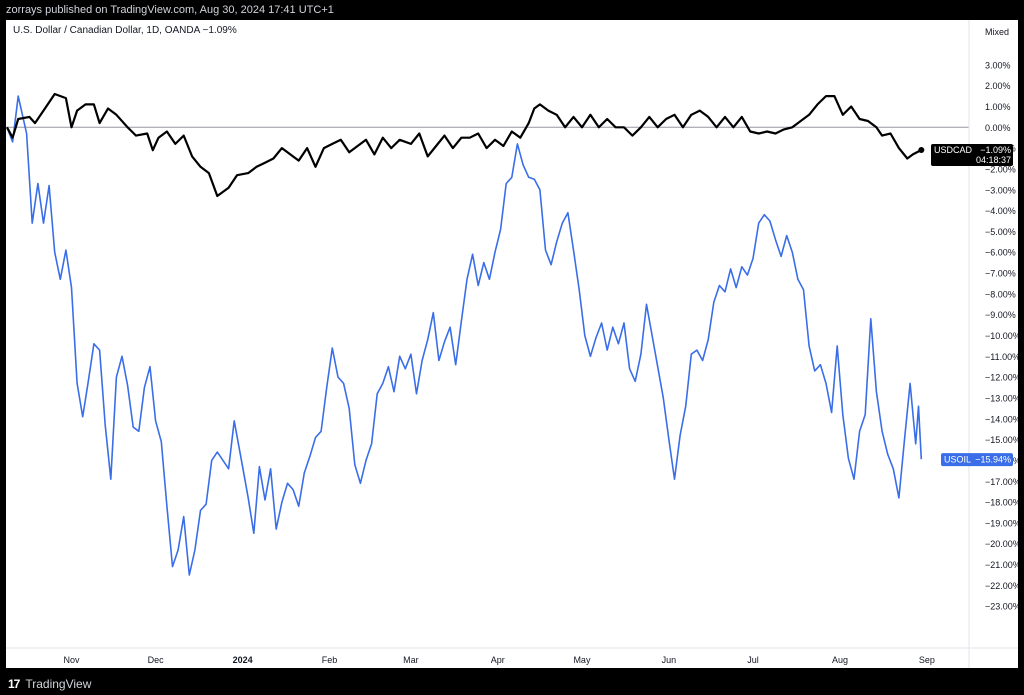 Image resolution: width=1024 pixels, height=695 pixels. I want to click on usoil-tag-name: USOIL, so click(957, 460).